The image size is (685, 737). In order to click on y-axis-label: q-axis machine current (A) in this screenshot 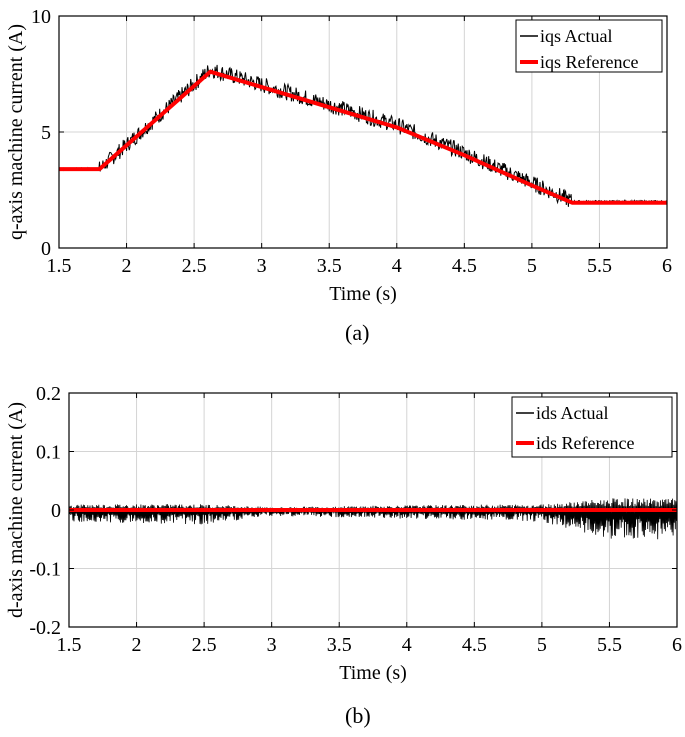, I will do `click(16, 132)`.